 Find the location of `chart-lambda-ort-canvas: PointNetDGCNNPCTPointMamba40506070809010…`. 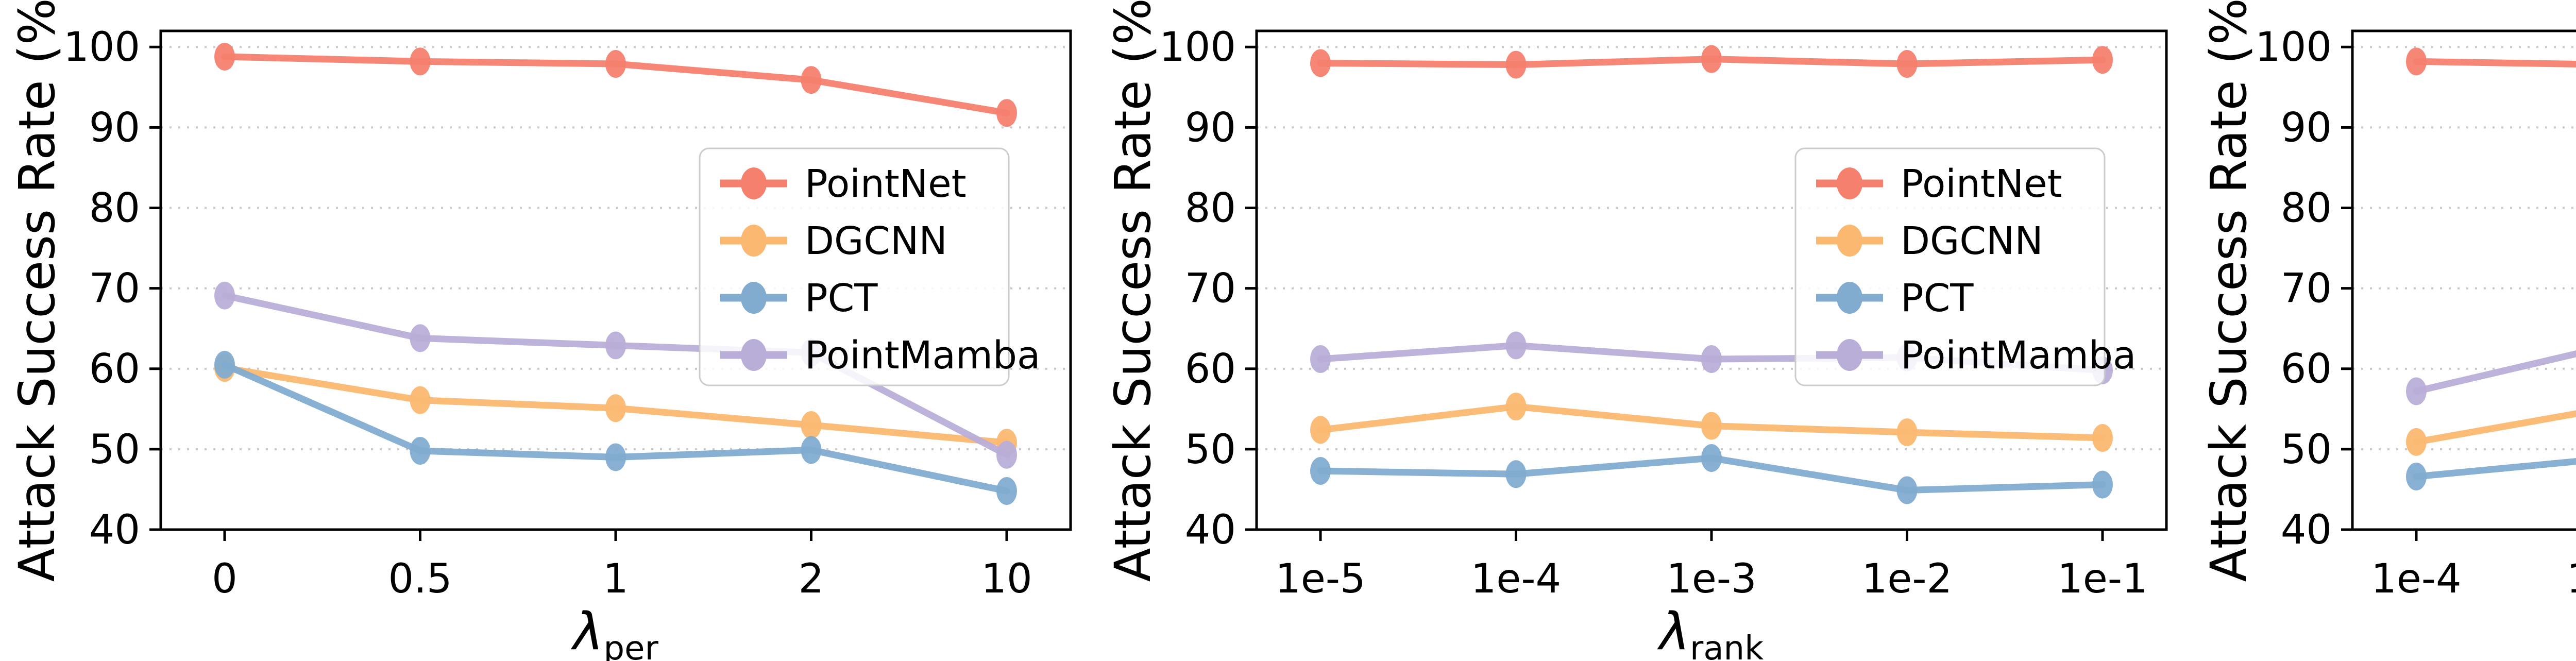

chart-lambda-ort-canvas: PointNetDGCNNPCTPointMamba40506070809010… is located at coordinates (2388, 301).